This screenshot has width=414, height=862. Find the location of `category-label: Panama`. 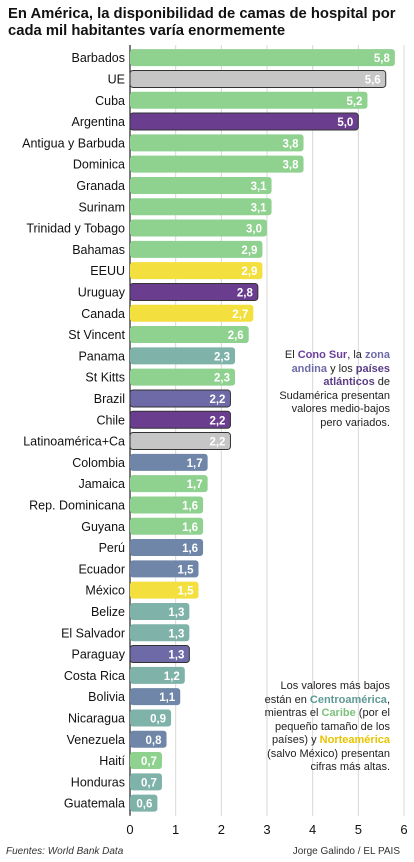

category-label: Panama is located at coordinates (101, 356).